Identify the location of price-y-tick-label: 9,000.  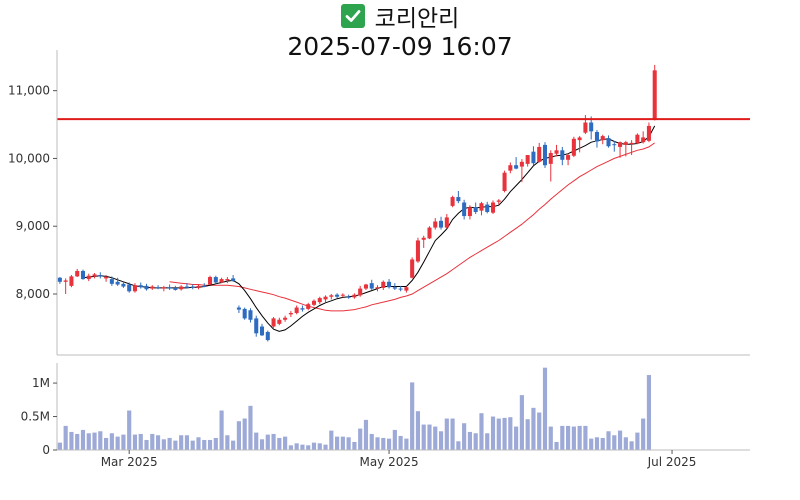
(33, 226).